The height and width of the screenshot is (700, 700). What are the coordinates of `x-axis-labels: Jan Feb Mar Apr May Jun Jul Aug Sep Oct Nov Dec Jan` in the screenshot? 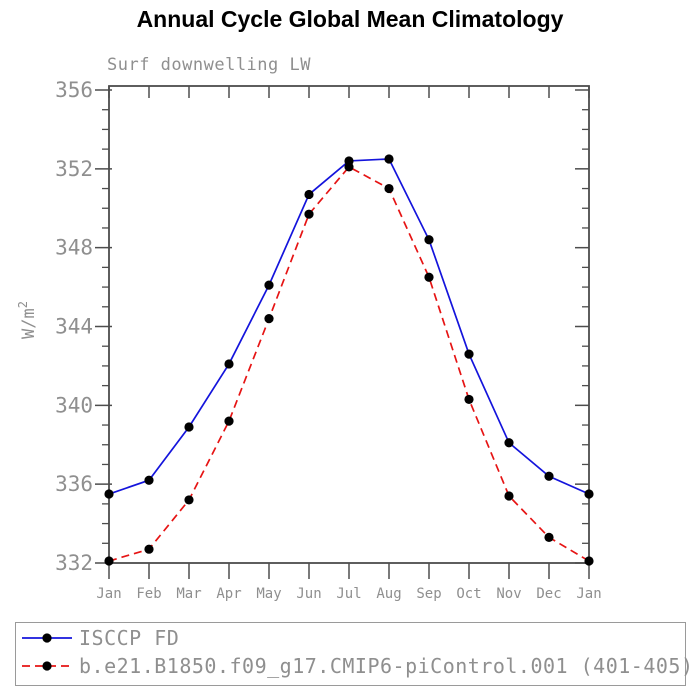 It's located at (348, 594).